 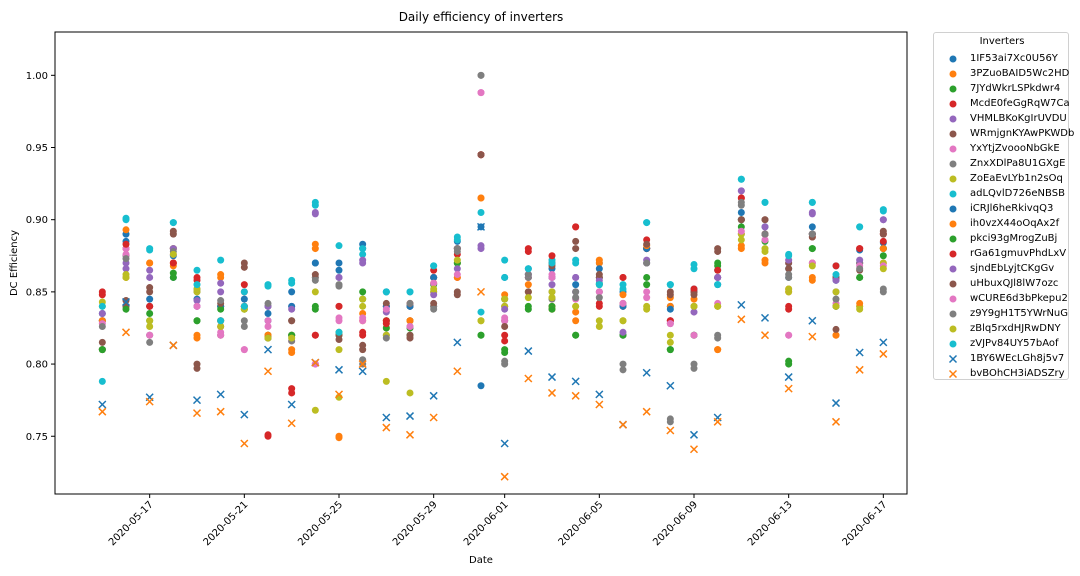 What do you see at coordinates (998, 238) in the screenshot?
I see `legend-item: pkci93gMrogZuBj` at bounding box center [998, 238].